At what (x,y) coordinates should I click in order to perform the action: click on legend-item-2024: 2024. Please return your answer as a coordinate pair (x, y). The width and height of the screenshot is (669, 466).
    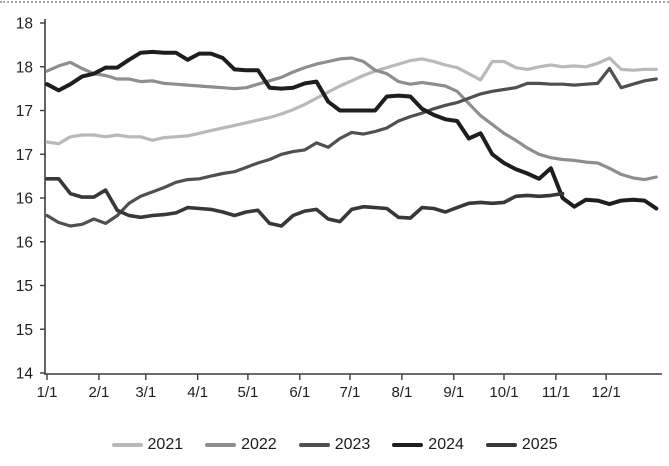
    Looking at the image, I should click on (428, 445).